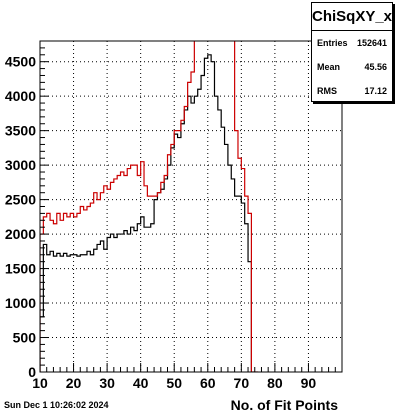 This screenshot has height=414, width=400. What do you see at coordinates (352, 17) in the screenshot?
I see `stats-title: ChiSqXY_x` at bounding box center [352, 17].